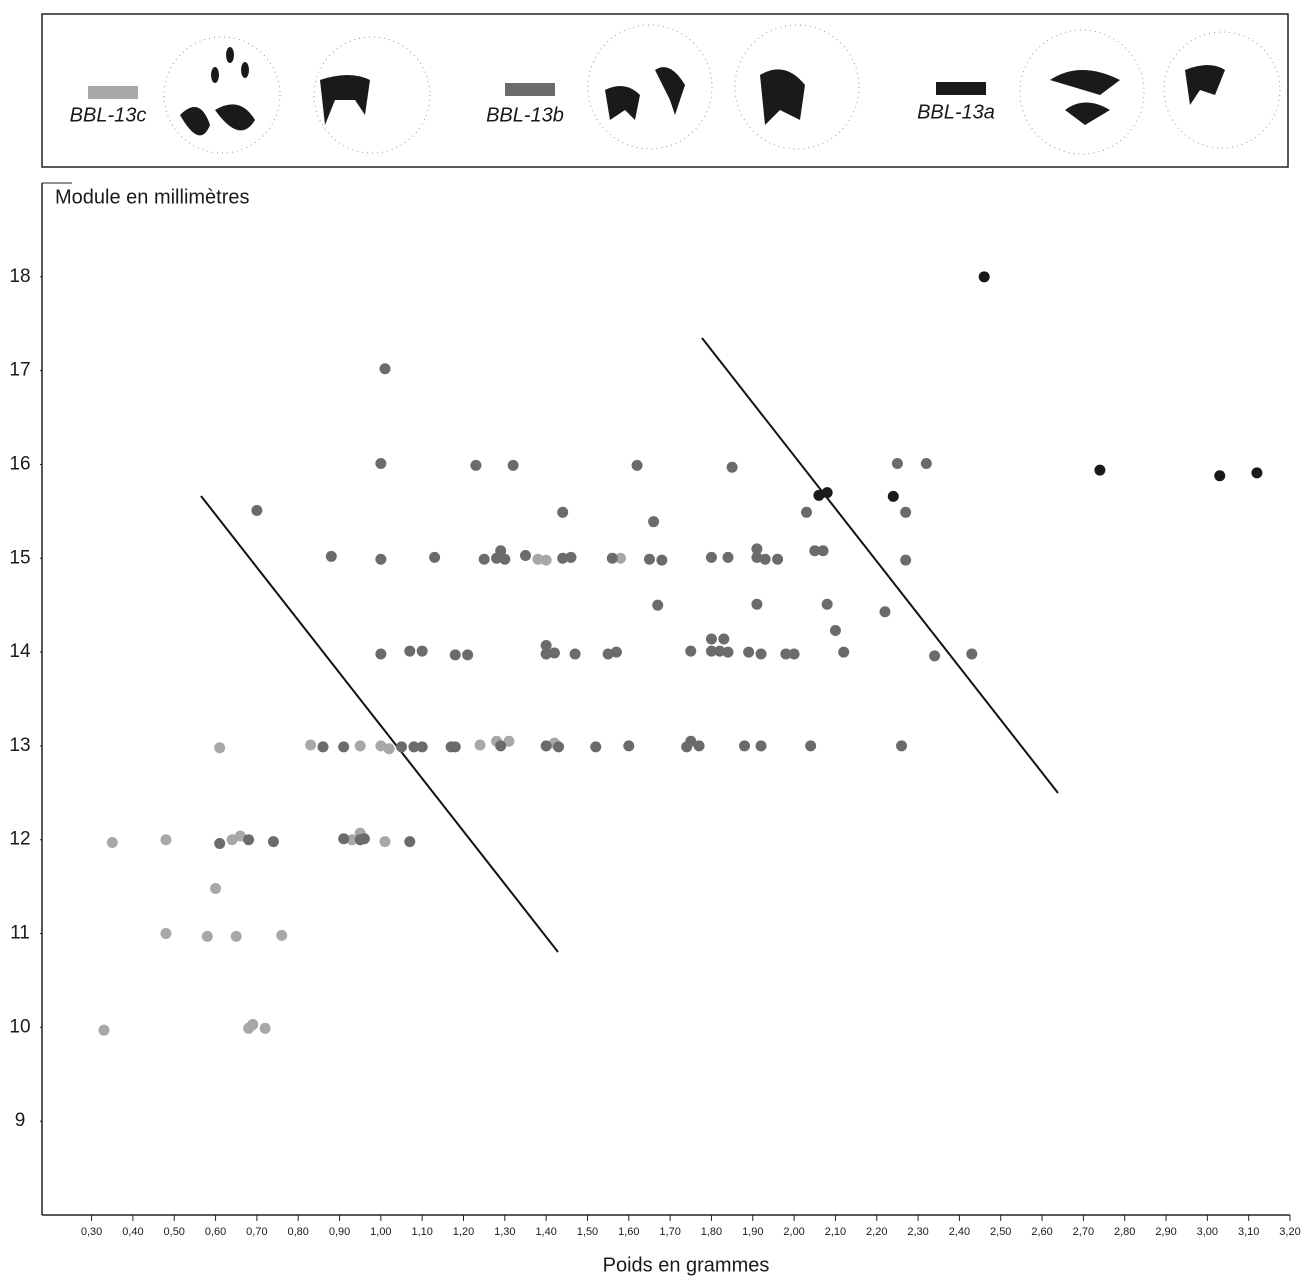  I want to click on y-tick-label: 17, so click(19, 370).